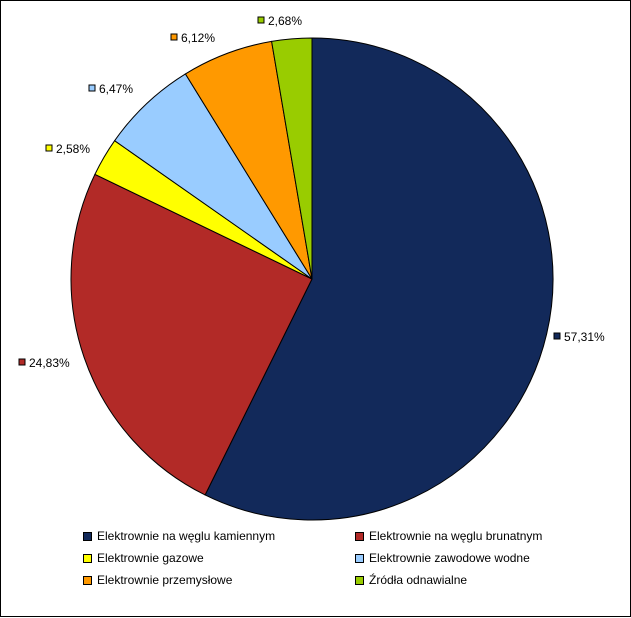 Image resolution: width=631 pixels, height=618 pixels. Describe the element at coordinates (73, 149) in the screenshot. I see `data-label-2: 2,58%` at that location.